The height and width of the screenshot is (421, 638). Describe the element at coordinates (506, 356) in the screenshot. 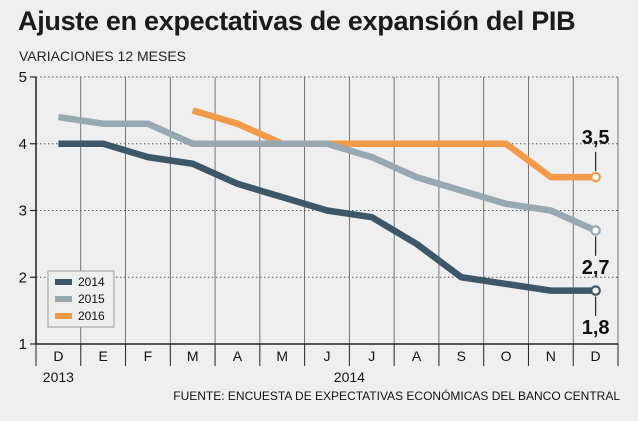

I see `x-tick-label: O` at that location.